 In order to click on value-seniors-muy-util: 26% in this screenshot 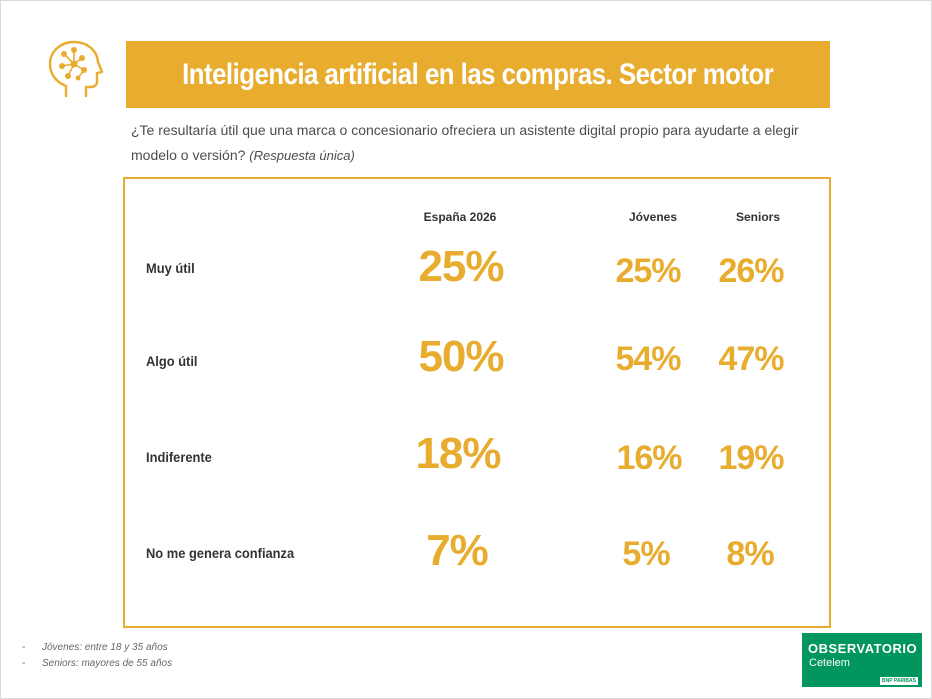, I will do `click(751, 271)`.